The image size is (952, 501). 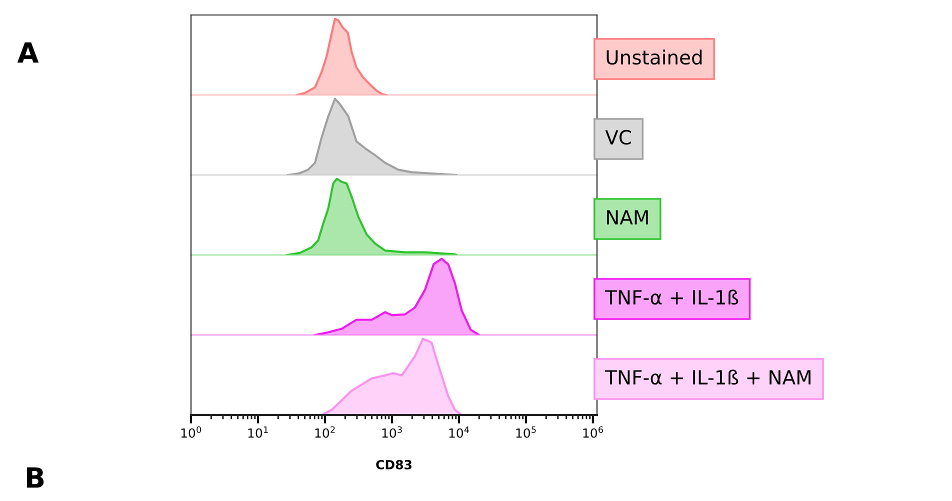 I want to click on x-tick-label: 10$^{5}$, so click(x=526, y=432).